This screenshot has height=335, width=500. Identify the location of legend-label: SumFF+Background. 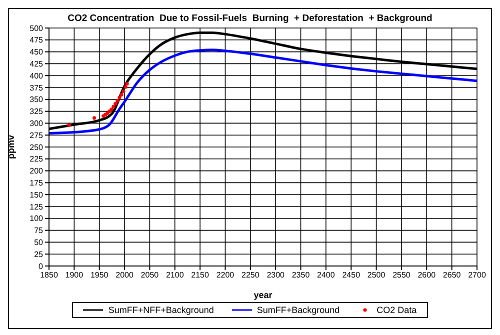
(298, 310).